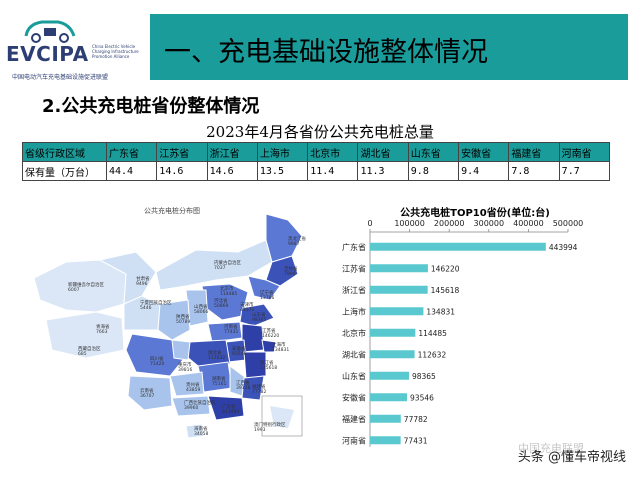 The width and height of the screenshot is (640, 480). Describe the element at coordinates (489, 223) in the screenshot. I see `x-tick-label: 300000` at that location.